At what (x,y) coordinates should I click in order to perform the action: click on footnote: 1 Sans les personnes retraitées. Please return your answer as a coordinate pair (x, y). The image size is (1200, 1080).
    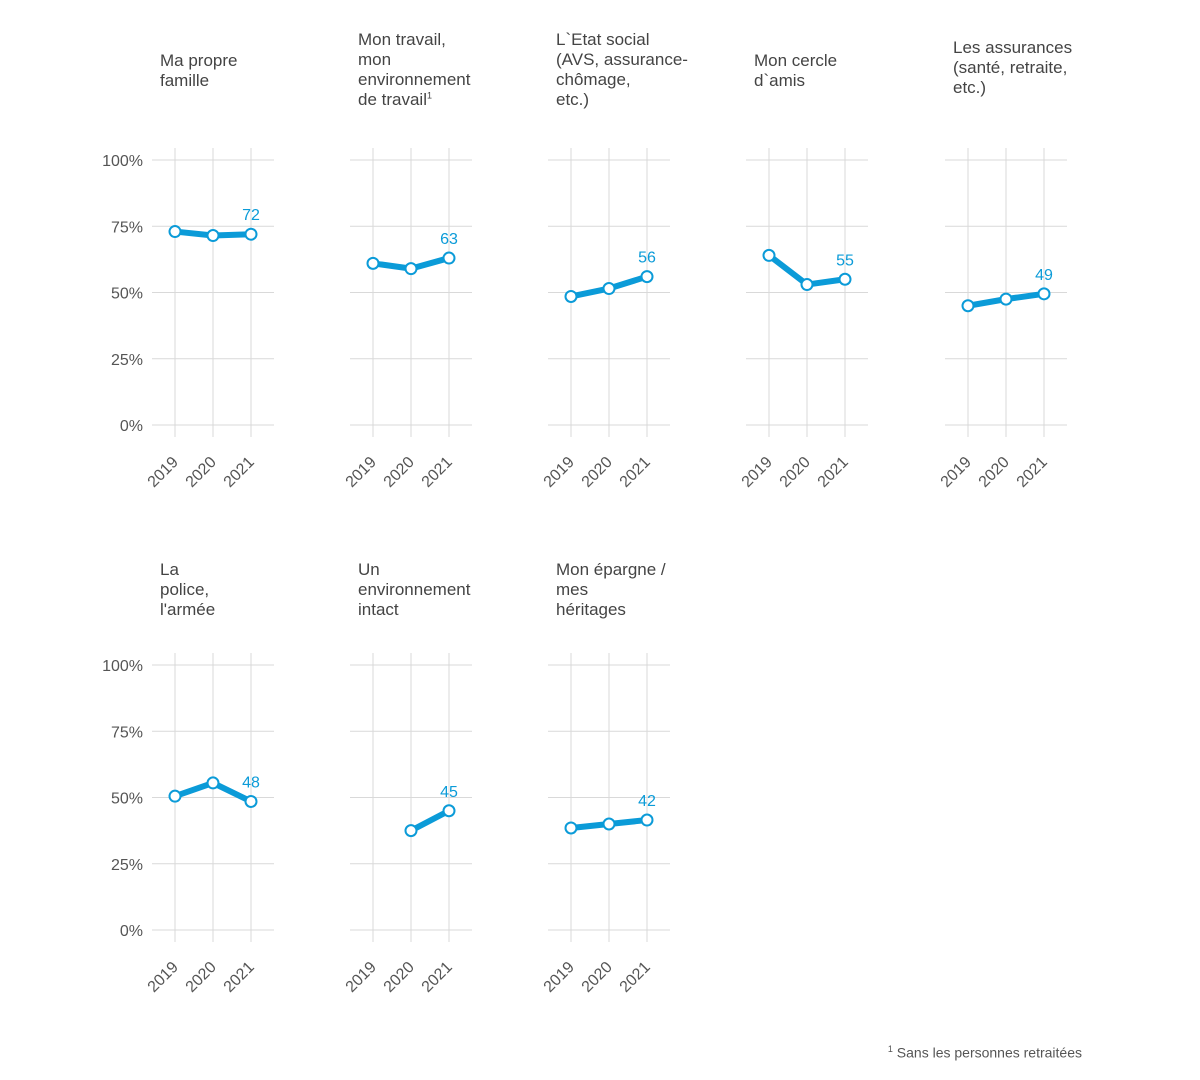
    Looking at the image, I should click on (985, 1052).